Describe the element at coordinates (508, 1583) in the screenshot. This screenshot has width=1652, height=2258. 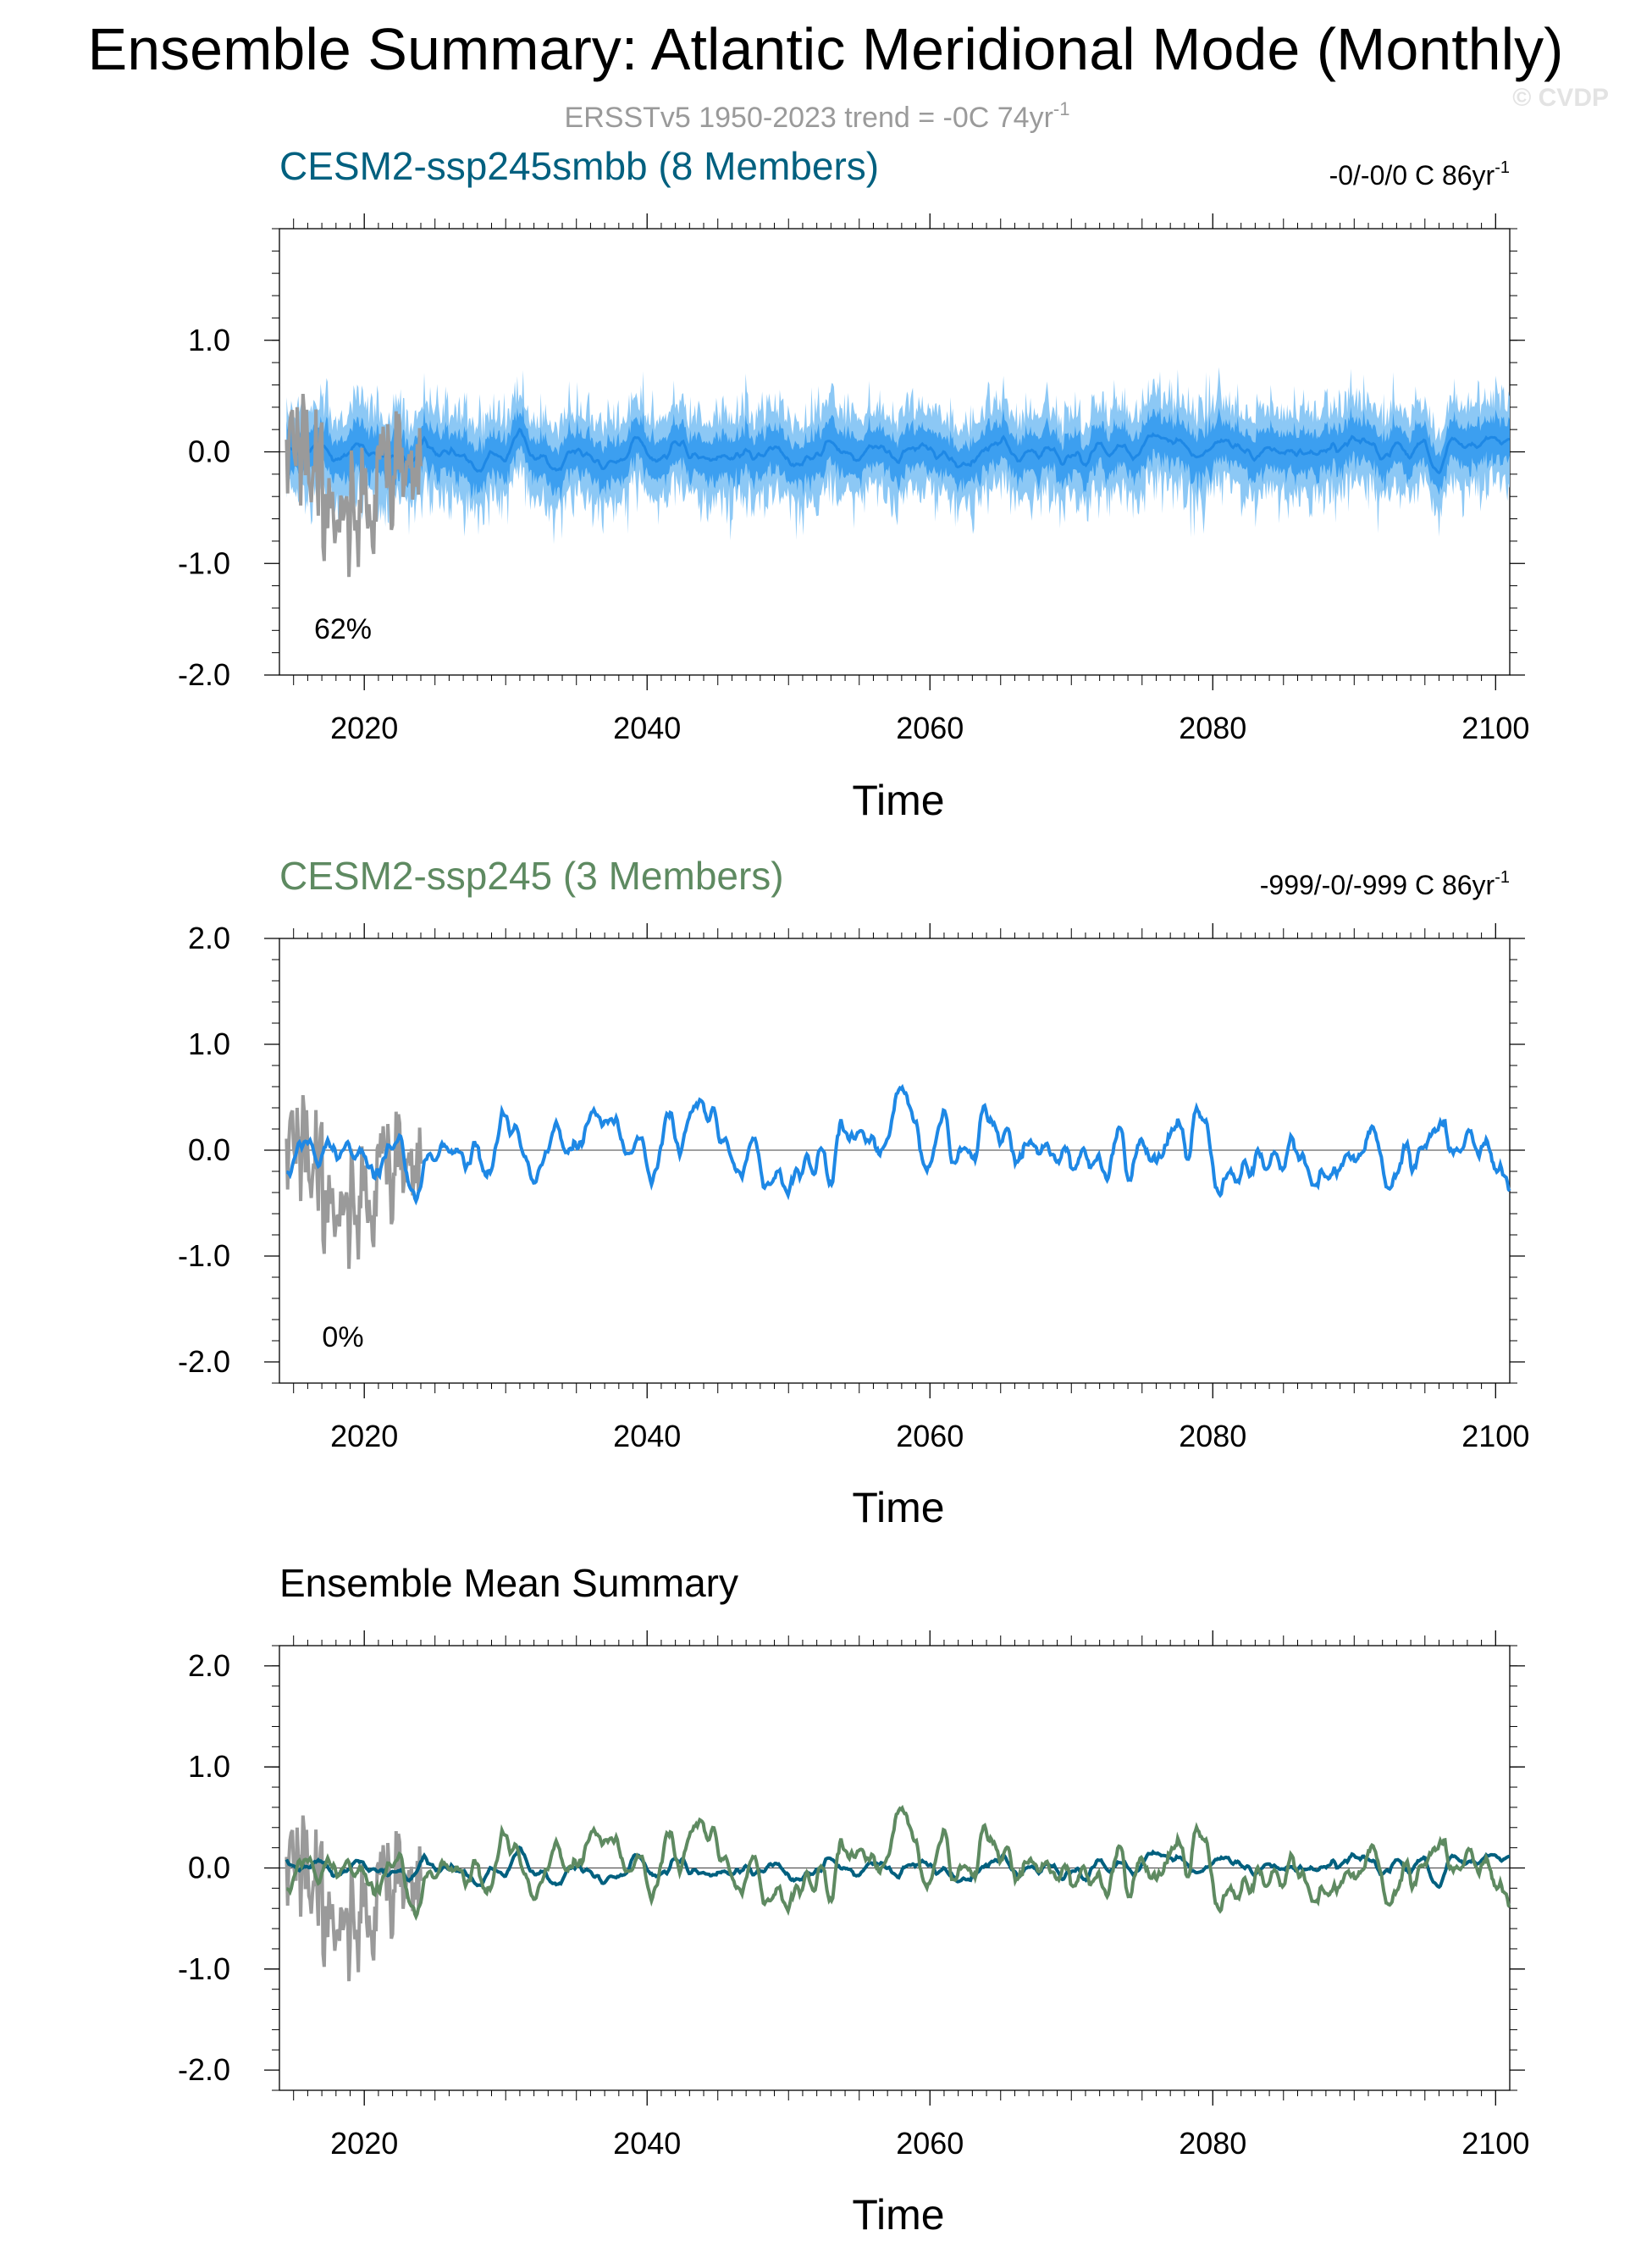
I see `panel-3-title: Ensemble Mean Summary` at that location.